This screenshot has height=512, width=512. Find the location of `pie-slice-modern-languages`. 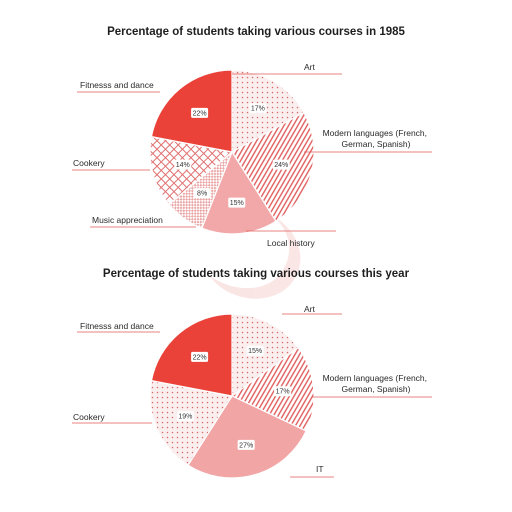

pie-slice-modern-languages is located at coordinates (272, 389).